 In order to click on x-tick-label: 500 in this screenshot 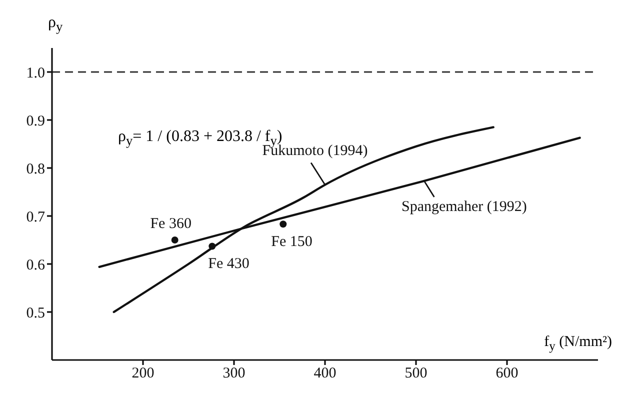, I will do `click(416, 374)`.